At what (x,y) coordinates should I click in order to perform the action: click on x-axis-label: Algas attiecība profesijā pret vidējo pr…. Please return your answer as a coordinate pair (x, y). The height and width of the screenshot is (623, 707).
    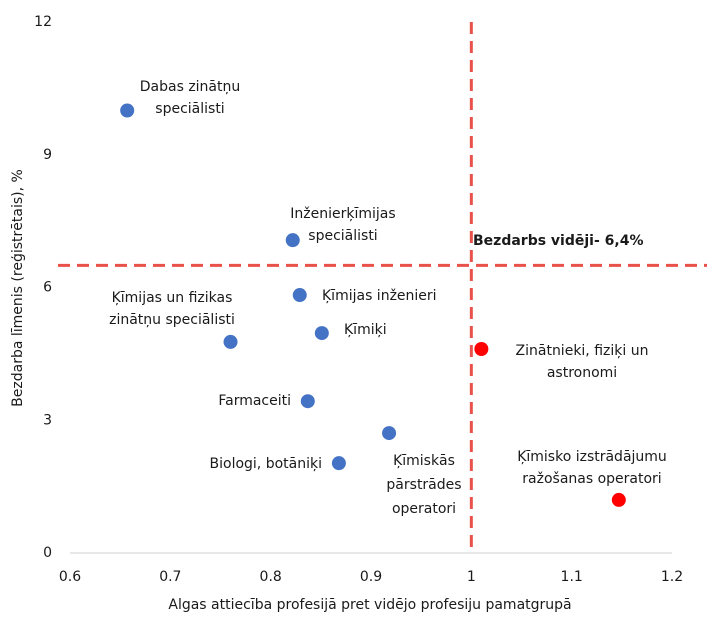
    Looking at the image, I should click on (369, 605).